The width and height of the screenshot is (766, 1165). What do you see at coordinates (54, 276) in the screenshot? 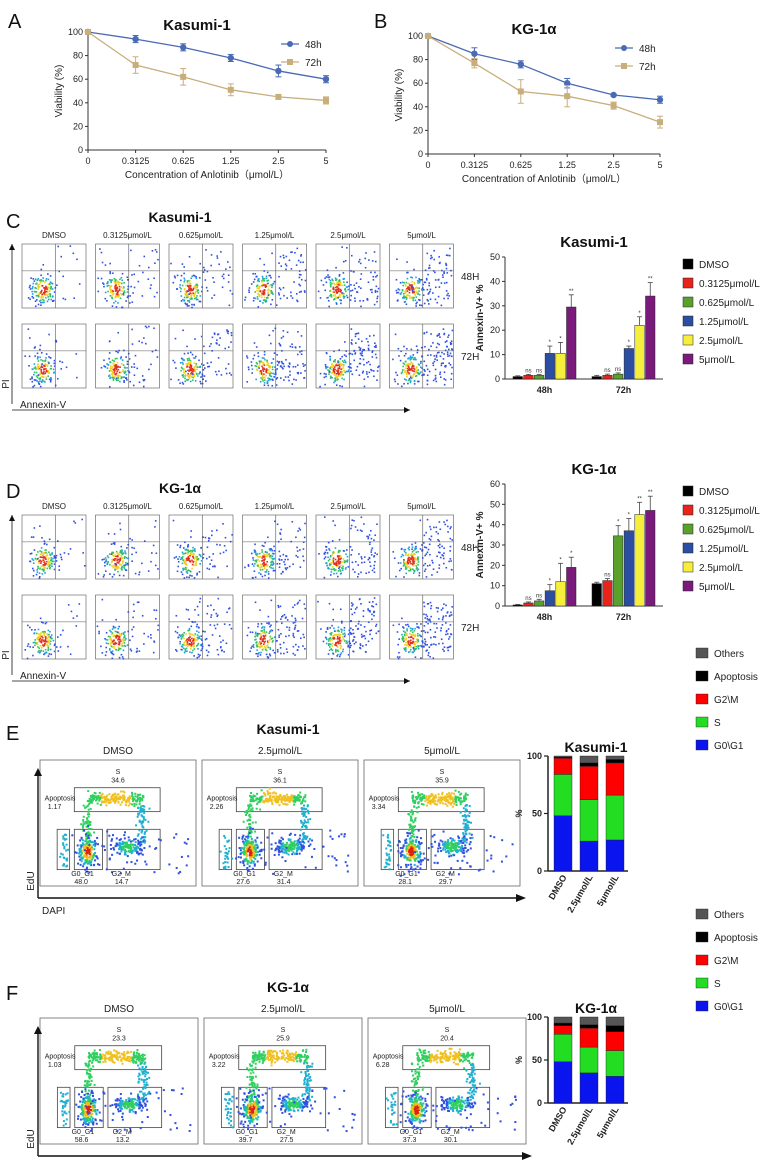
I see `plot-frame` at bounding box center [54, 276].